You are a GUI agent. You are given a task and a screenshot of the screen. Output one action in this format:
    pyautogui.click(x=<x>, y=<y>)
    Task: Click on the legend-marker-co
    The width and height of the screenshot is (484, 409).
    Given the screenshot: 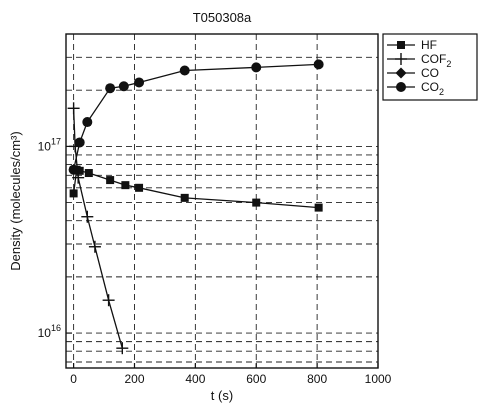 What is the action you would take?
    pyautogui.click(x=401, y=73)
    